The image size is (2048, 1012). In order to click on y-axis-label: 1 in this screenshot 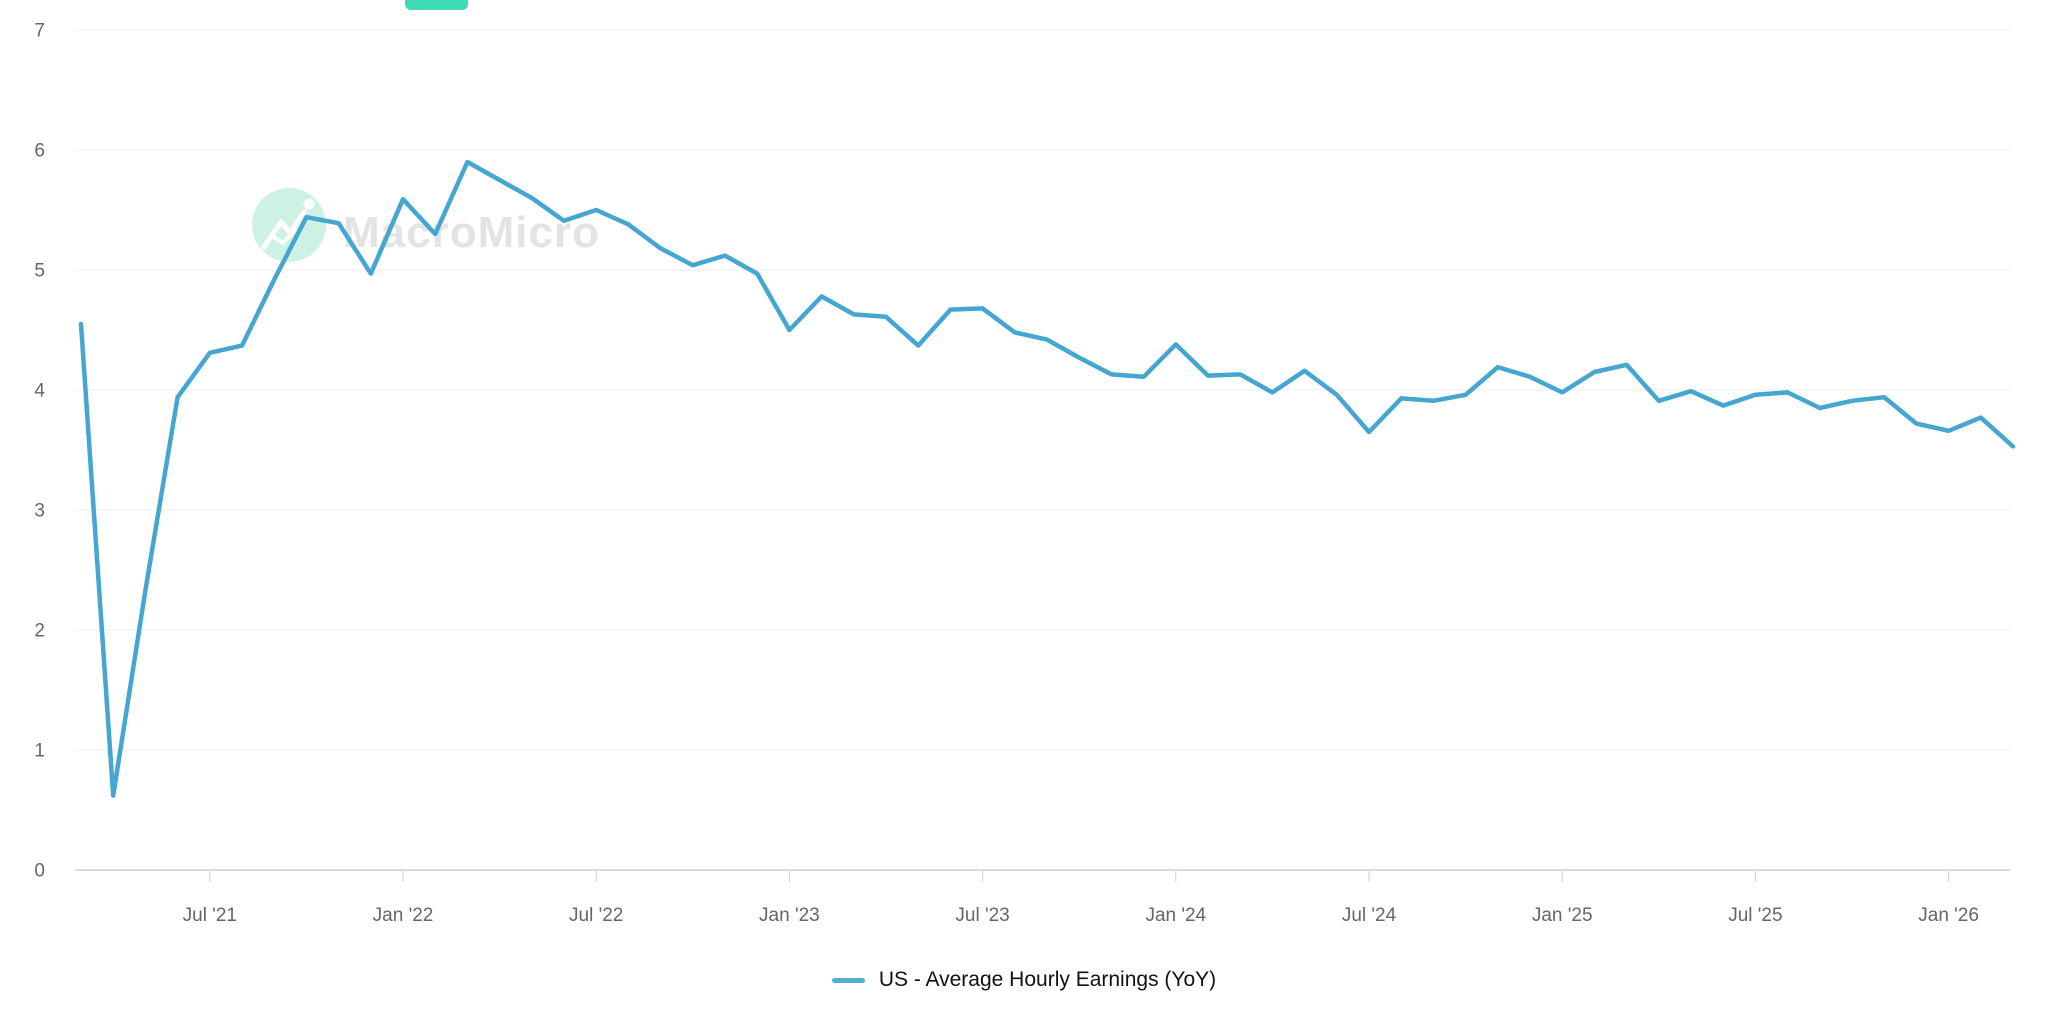, I will do `click(39, 751)`.